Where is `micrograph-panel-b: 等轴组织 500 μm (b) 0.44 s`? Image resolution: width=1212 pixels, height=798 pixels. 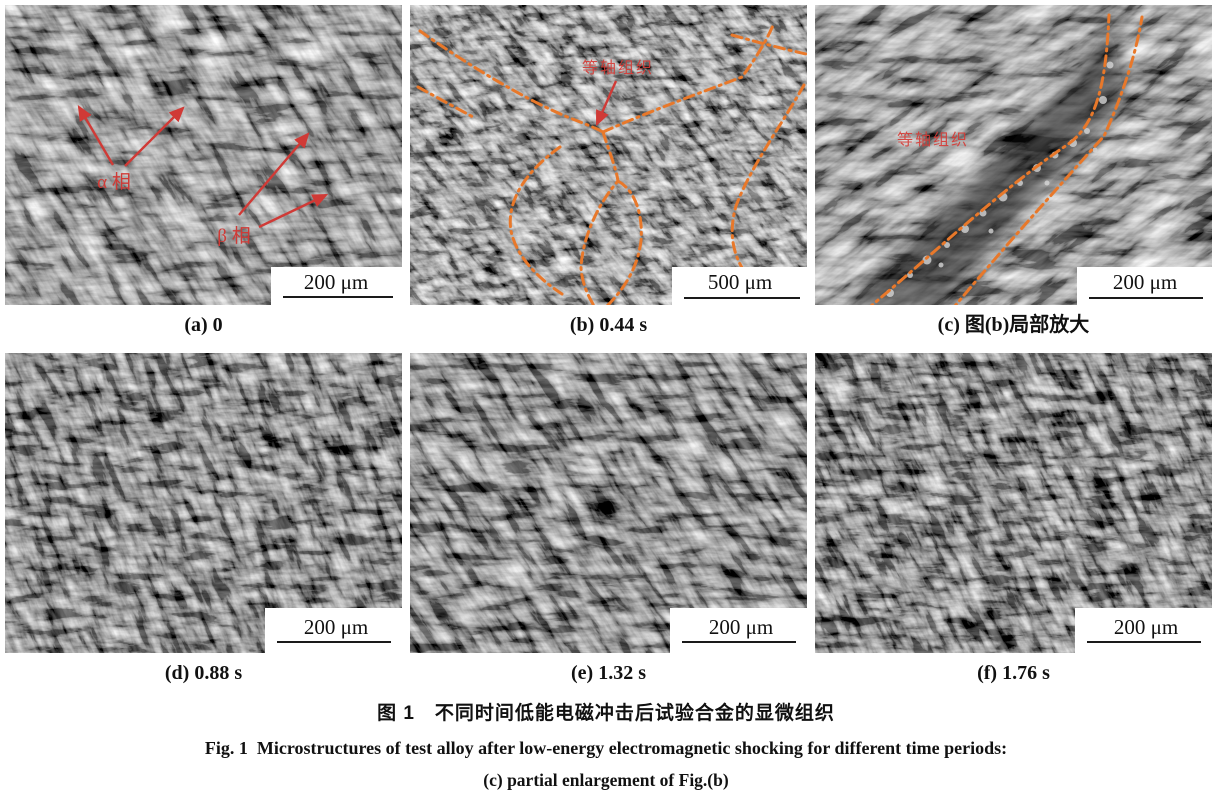
micrograph-panel-b: 等轴组织 500 μm (b) 0.44 s is located at coordinates (608, 171).